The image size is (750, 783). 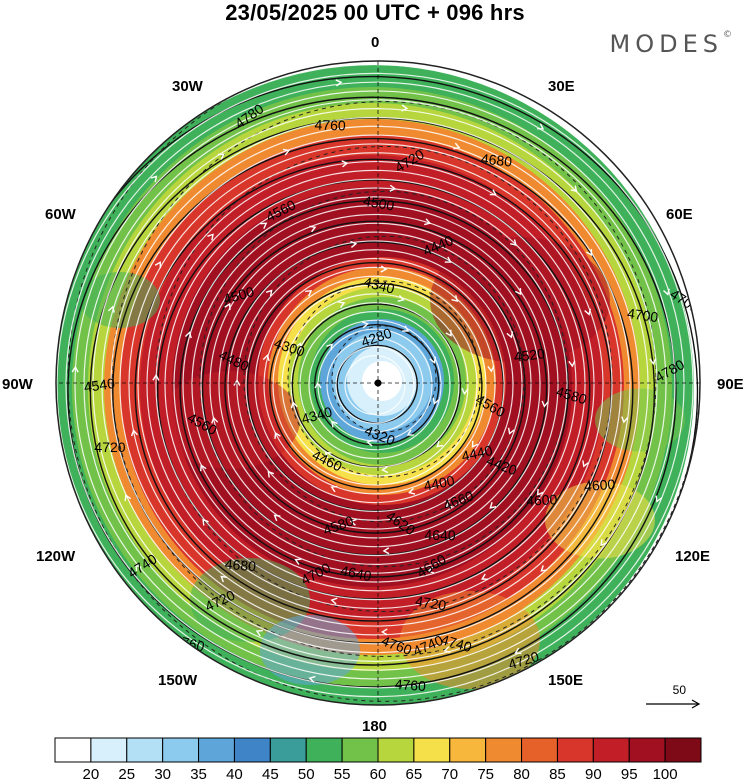 I want to click on colorbar-tick-label: 65, so click(x=414, y=774).